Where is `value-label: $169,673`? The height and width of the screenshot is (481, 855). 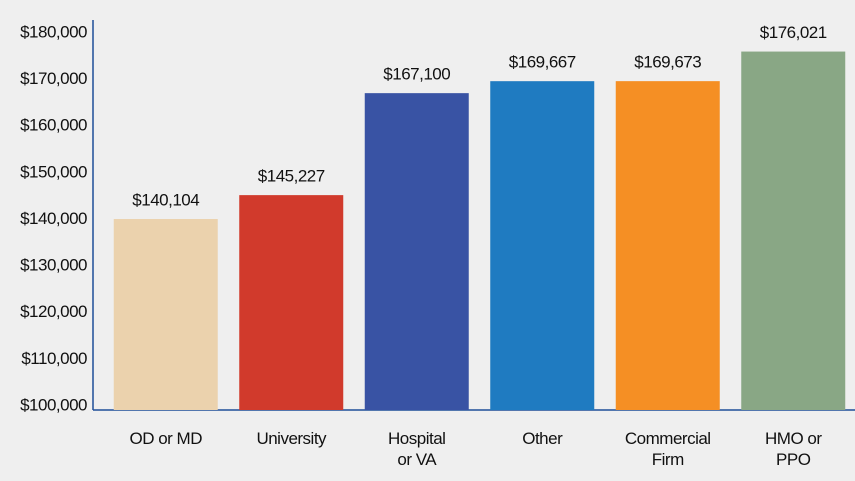
value-label: $169,673 is located at coordinates (667, 62).